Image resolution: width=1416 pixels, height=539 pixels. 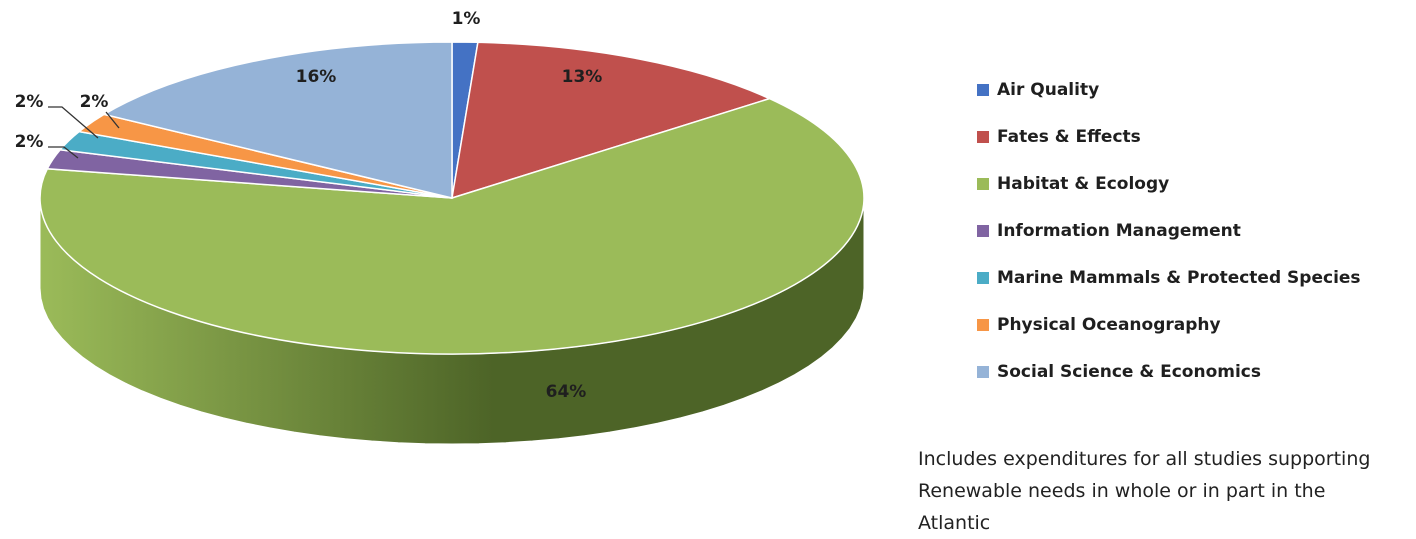 I want to click on legend-item-marine-mammals-and-protected-species: Marine Mammals & Protected Species, so click(x=1169, y=277).